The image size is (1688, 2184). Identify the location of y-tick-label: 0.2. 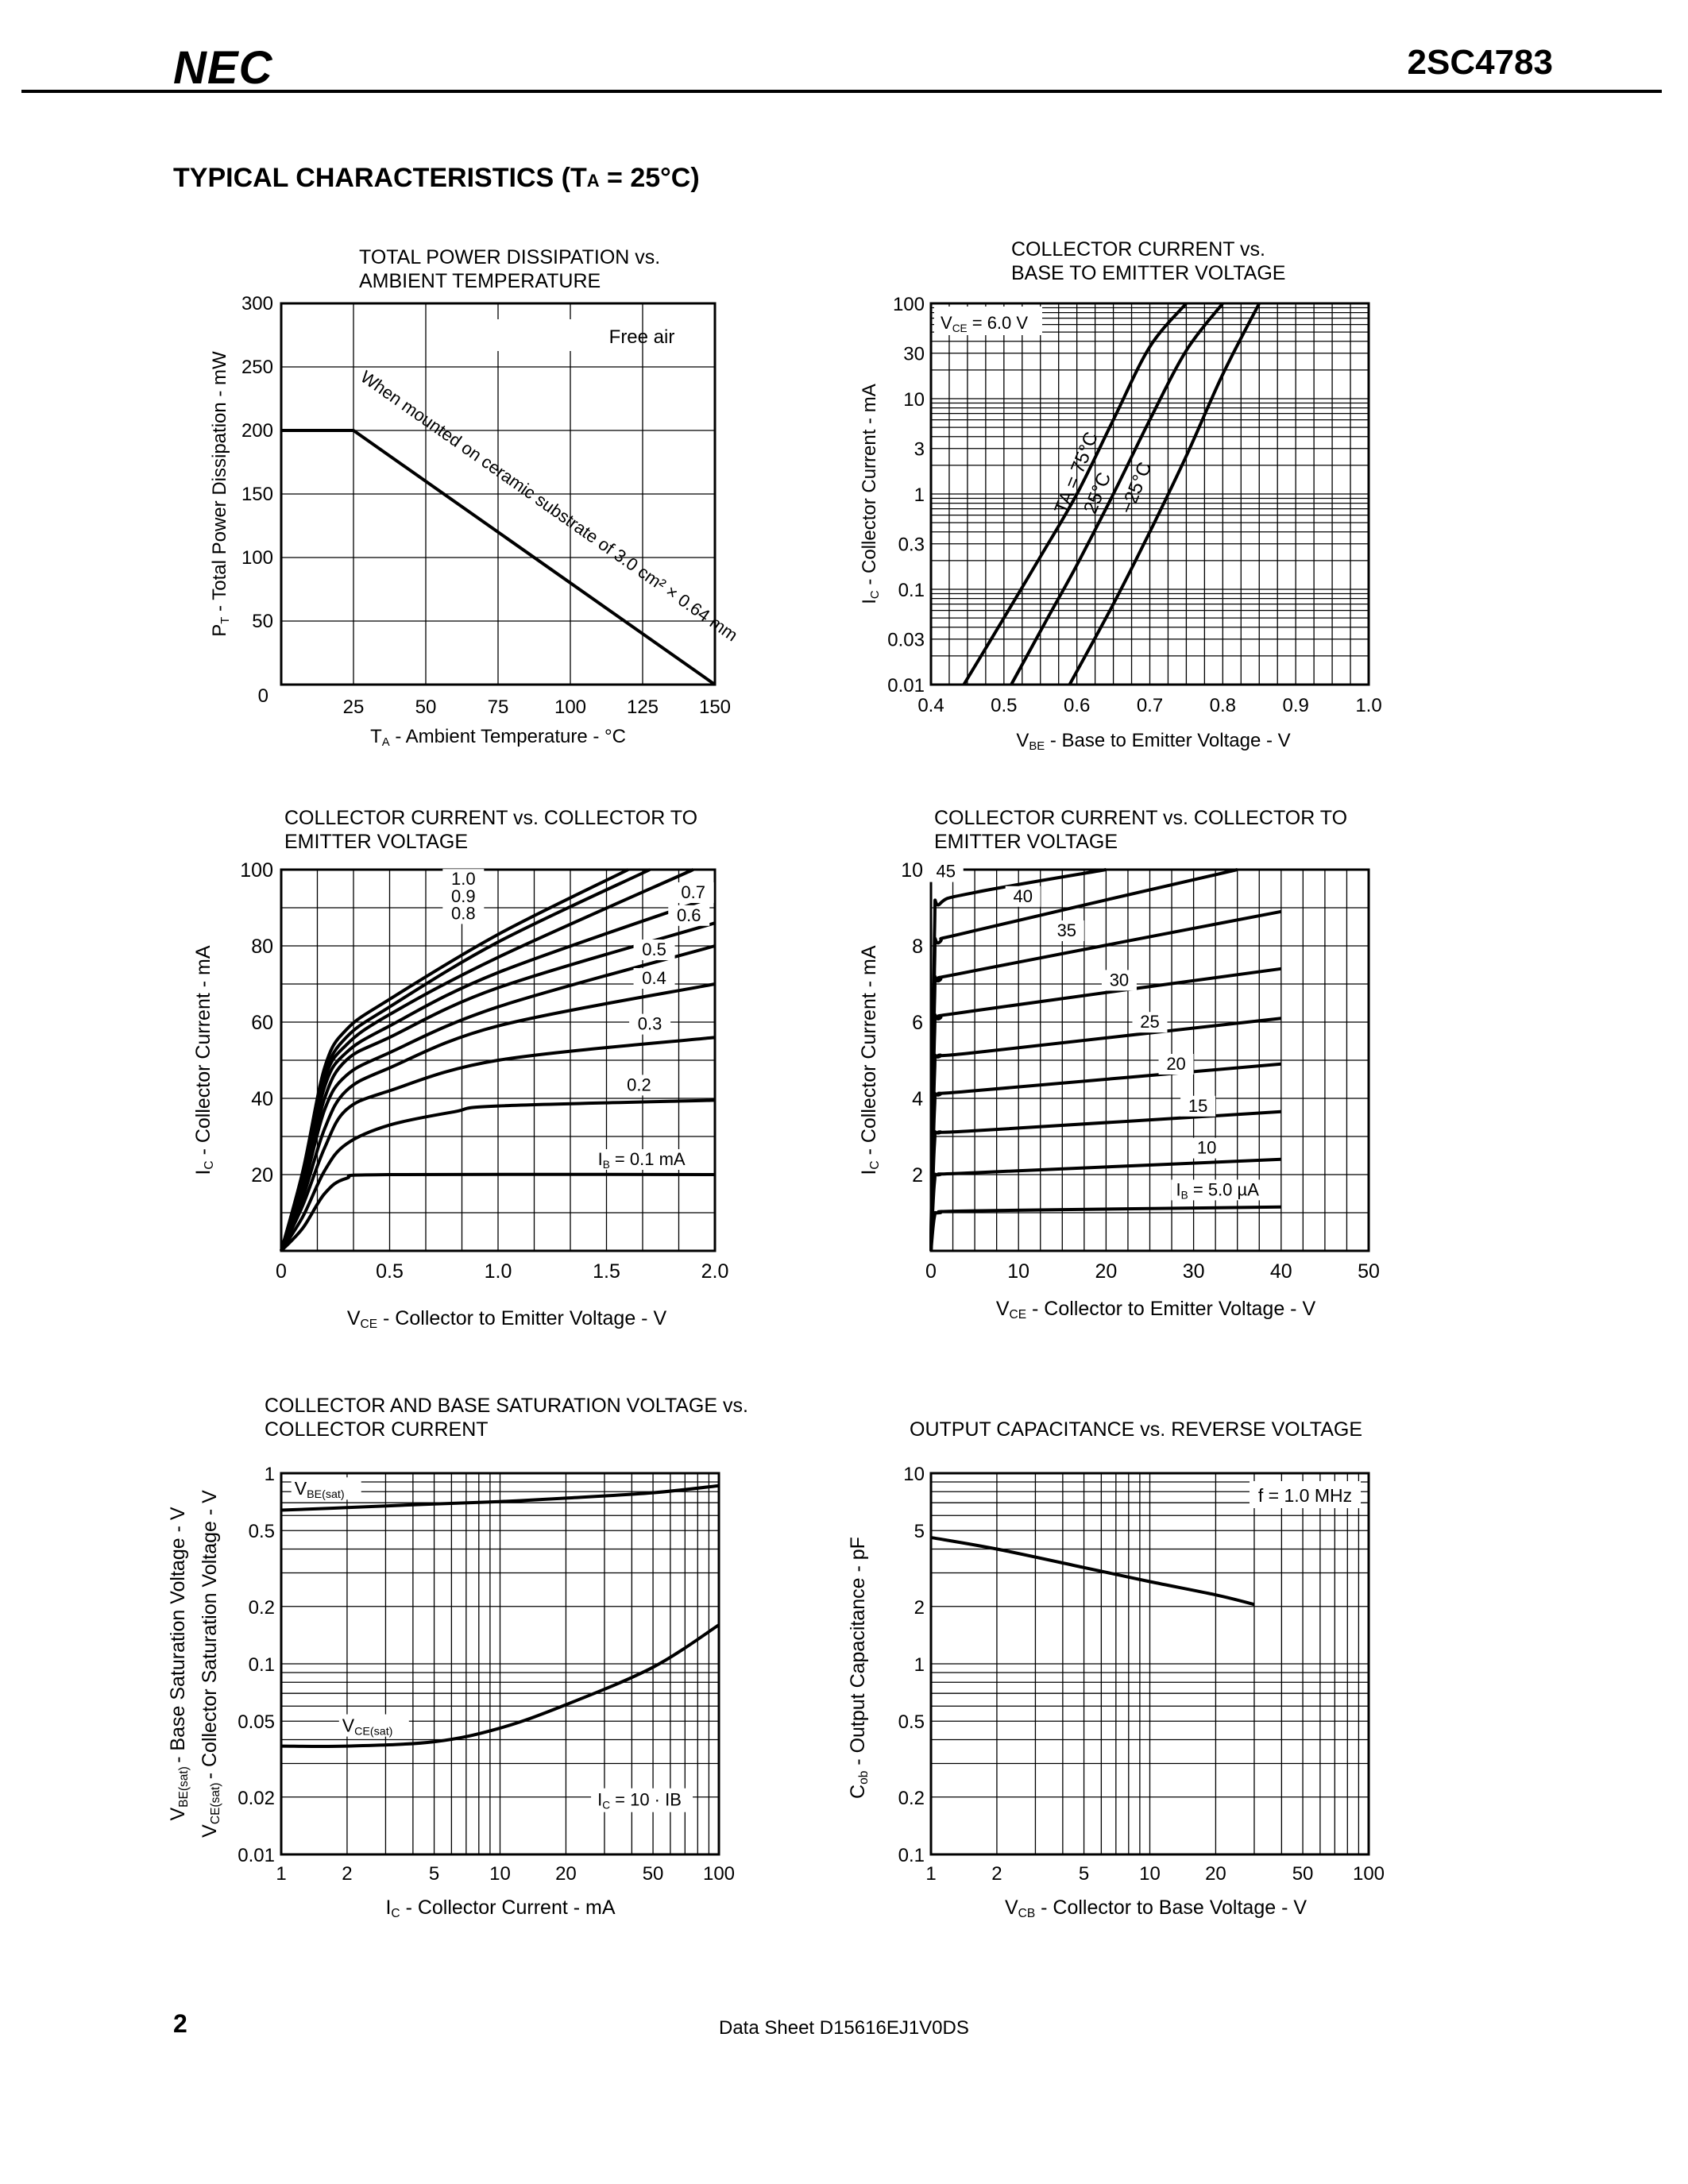
(262, 1608).